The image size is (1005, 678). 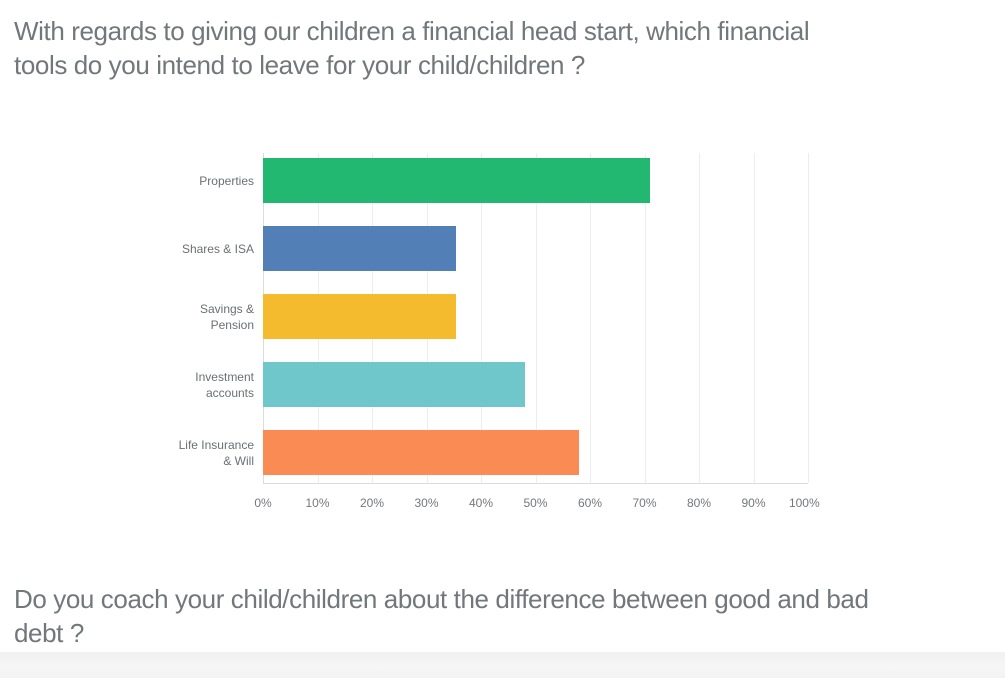 I want to click on category-label-line: & Will, so click(x=238, y=460).